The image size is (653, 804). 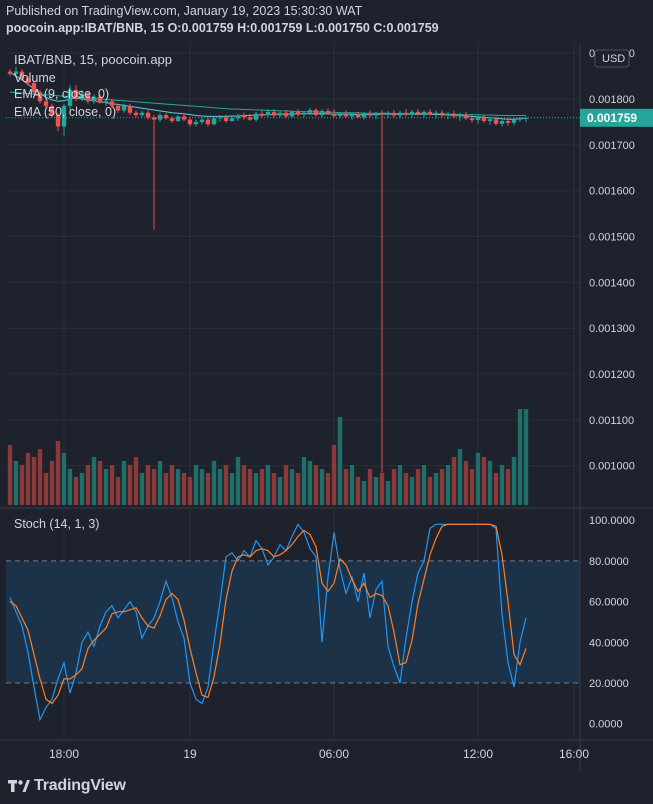 What do you see at coordinates (609, 562) in the screenshot?
I see `stoch-tick-label: 80.0000` at bounding box center [609, 562].